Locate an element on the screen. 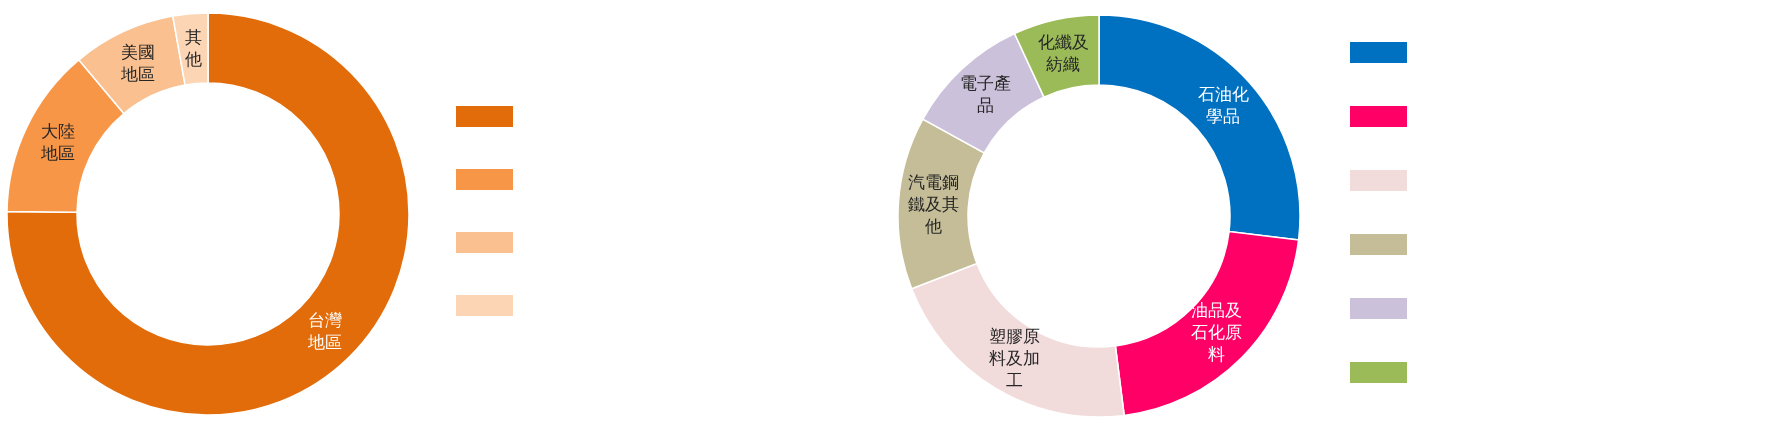 The height and width of the screenshot is (425, 1784). slice-label: 塑膠原料及加工 is located at coordinates (1014, 358).